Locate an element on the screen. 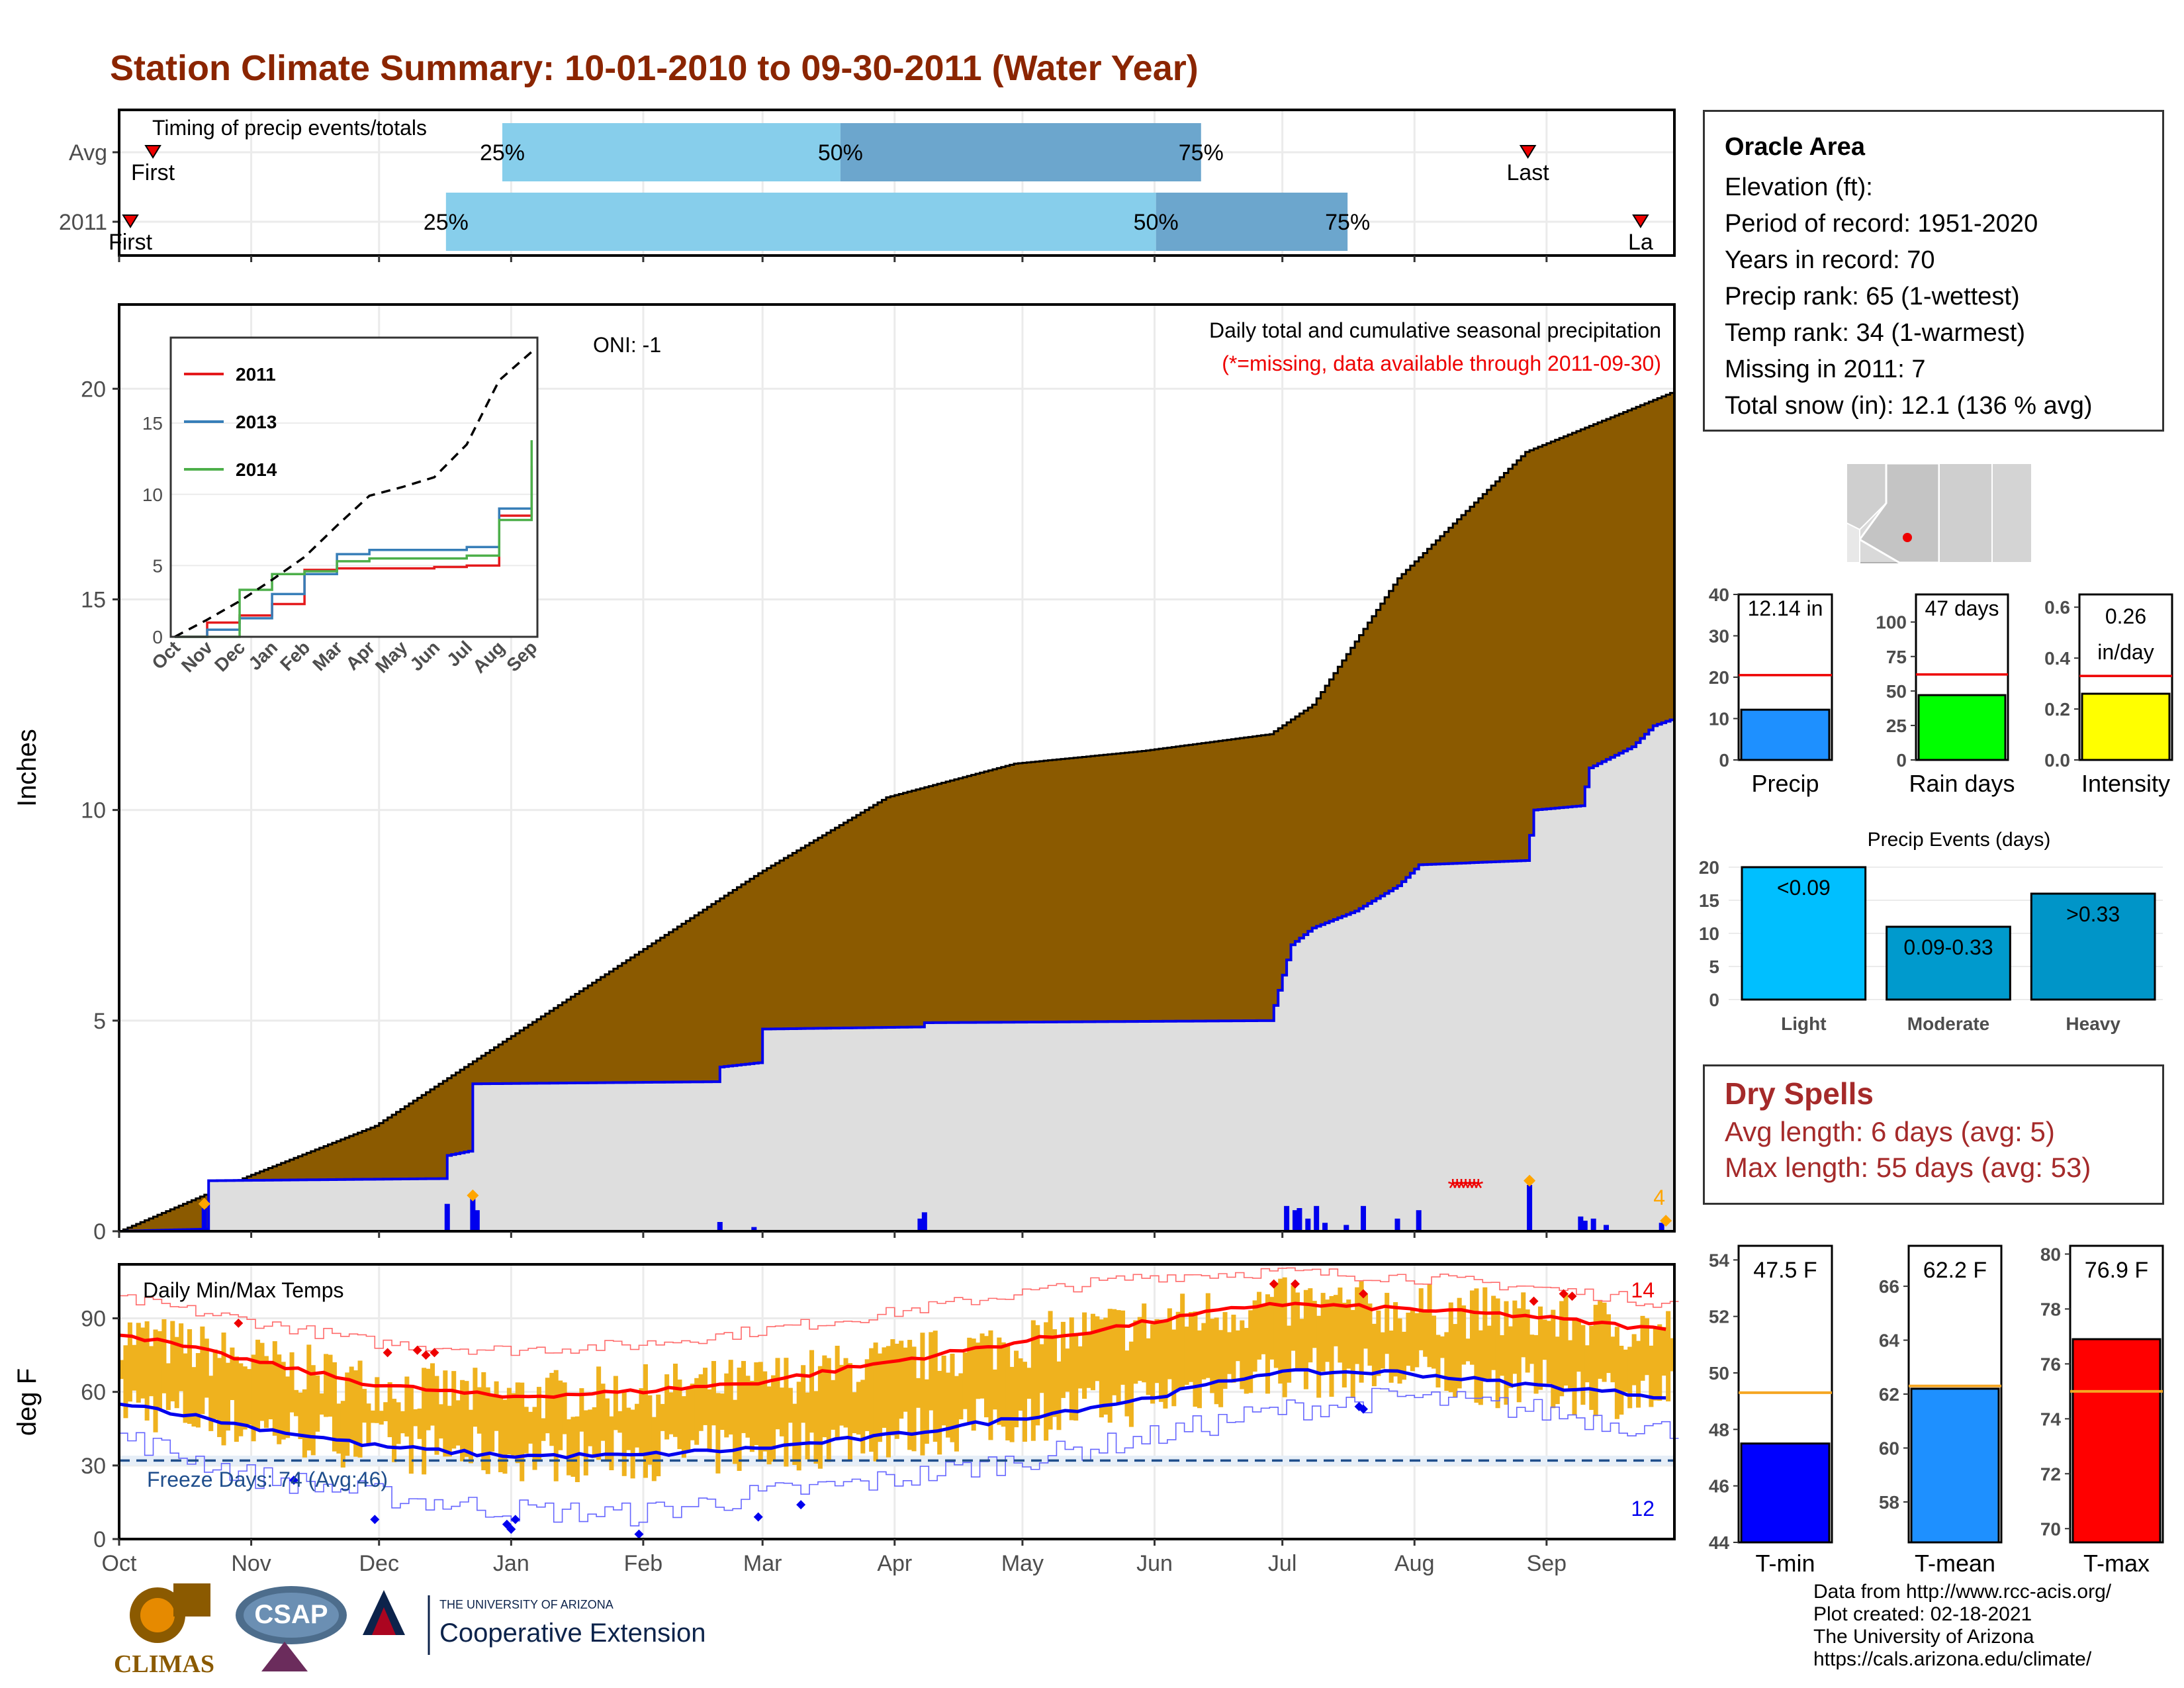 The image size is (2184, 1688). event-category-label: Moderate is located at coordinates (1948, 1023).